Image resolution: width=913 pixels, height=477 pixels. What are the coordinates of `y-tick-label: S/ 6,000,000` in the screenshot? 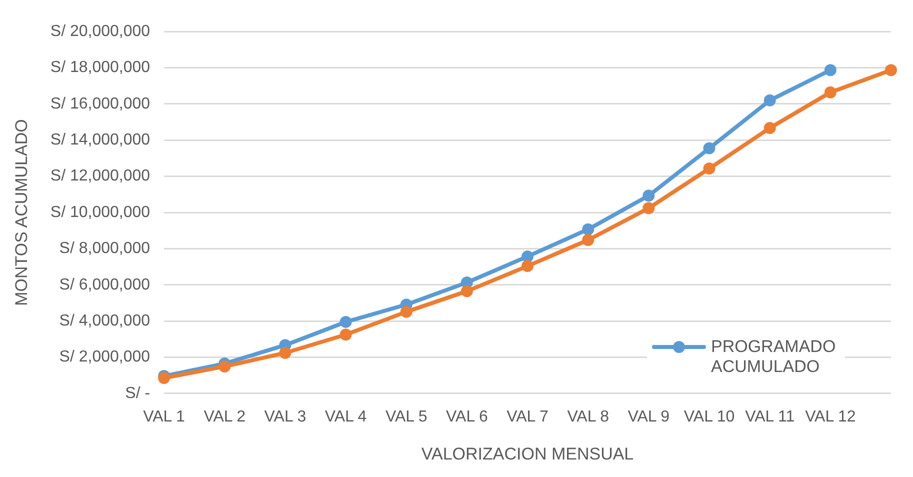 It's located at (104, 285).